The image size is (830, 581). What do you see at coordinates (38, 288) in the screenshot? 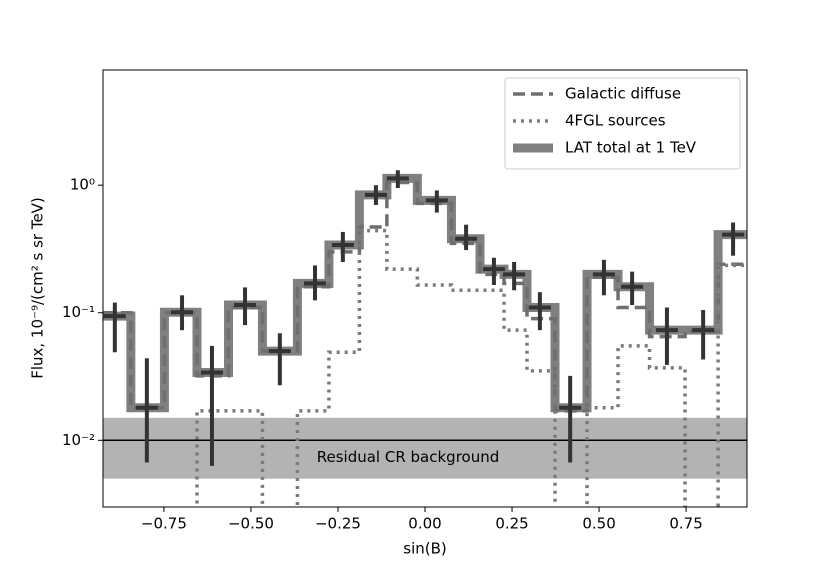
I see `y-axis-label: Flux, 10⁻⁹/(cm² s sr TeV)` at bounding box center [38, 288].